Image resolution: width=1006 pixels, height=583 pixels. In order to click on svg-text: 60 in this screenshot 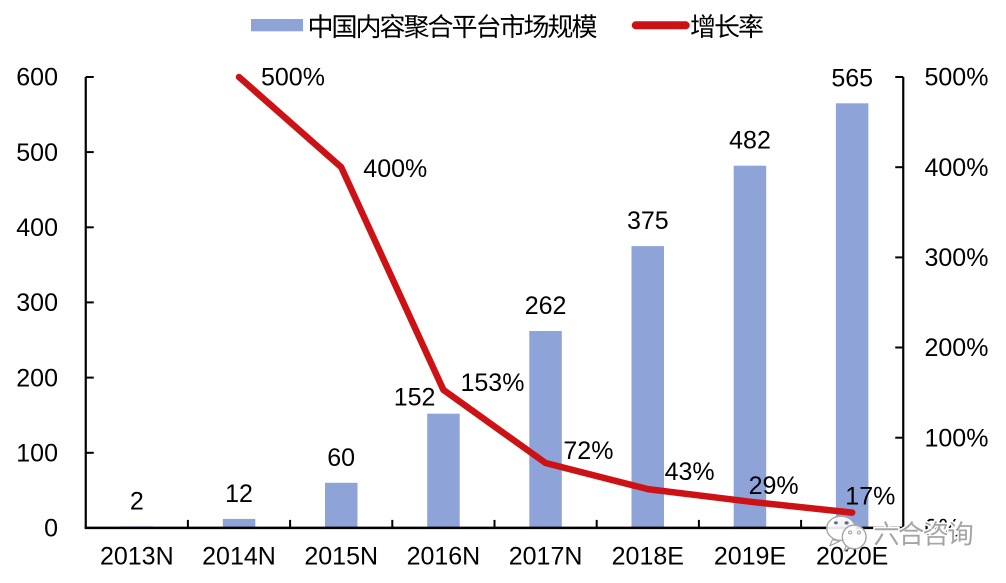, I will do `click(341, 458)`.